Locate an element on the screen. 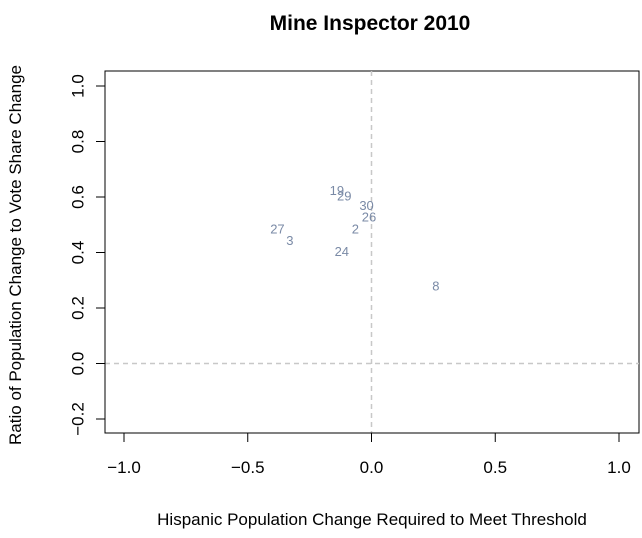 The image size is (642, 538). data-point-label: 29 is located at coordinates (344, 195).